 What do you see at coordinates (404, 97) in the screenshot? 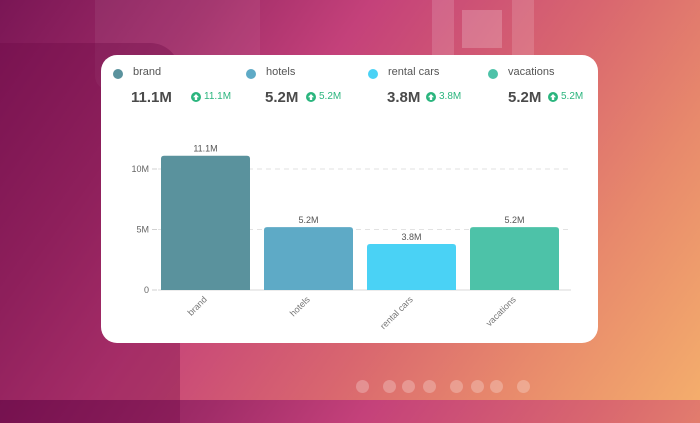
I see `legend-value: 3.8M` at bounding box center [404, 97].